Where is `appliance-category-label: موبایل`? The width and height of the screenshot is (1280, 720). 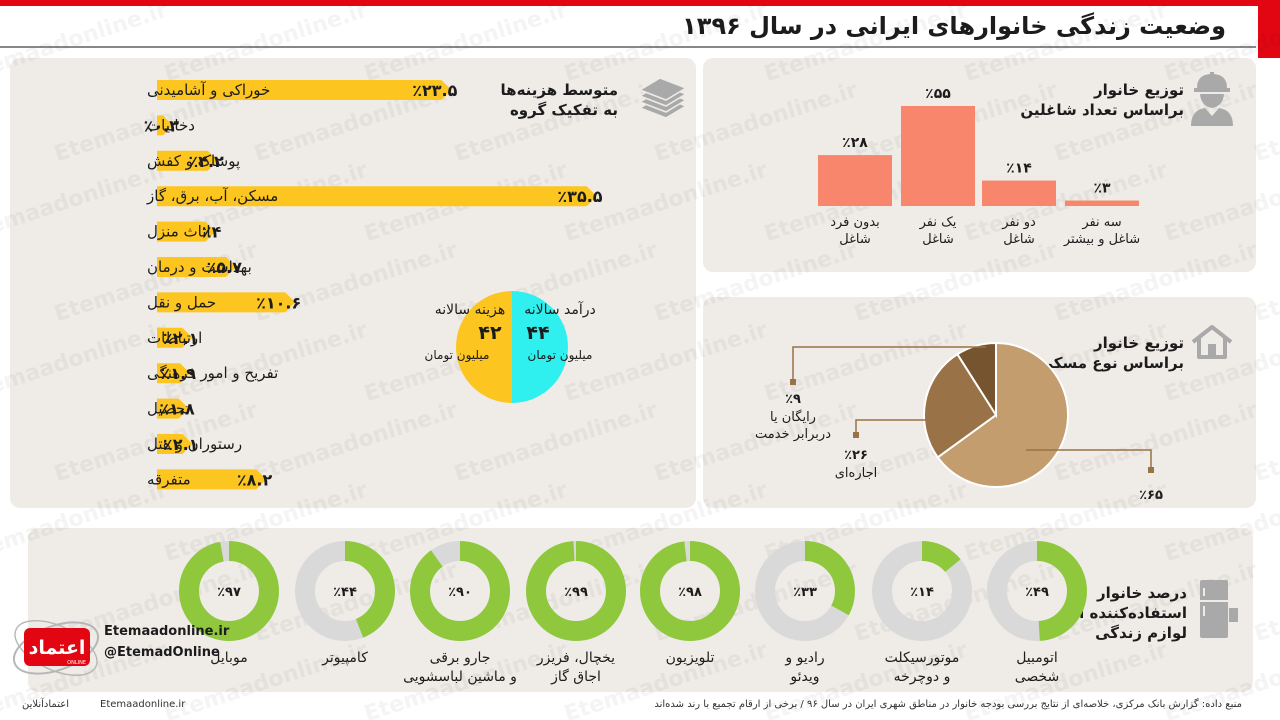 appliance-category-label: موبایل is located at coordinates (228, 658).